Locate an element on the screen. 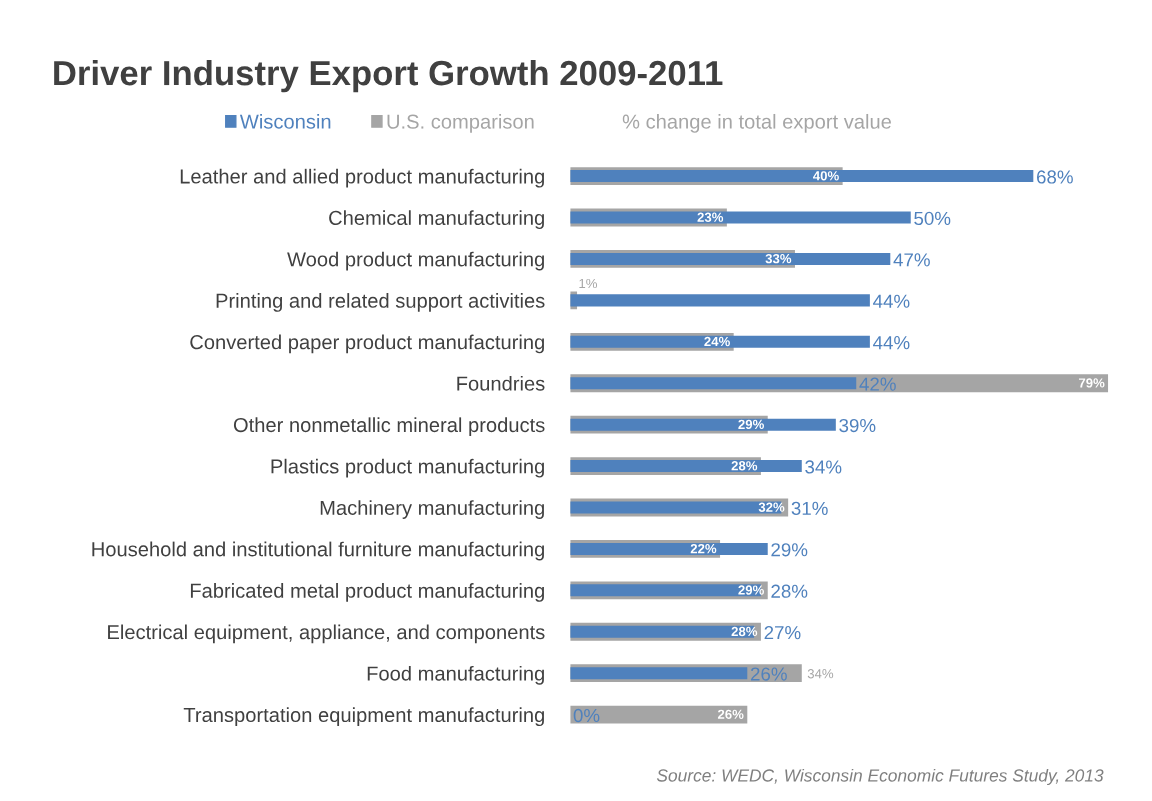  data-label: 39% is located at coordinates (857, 425).